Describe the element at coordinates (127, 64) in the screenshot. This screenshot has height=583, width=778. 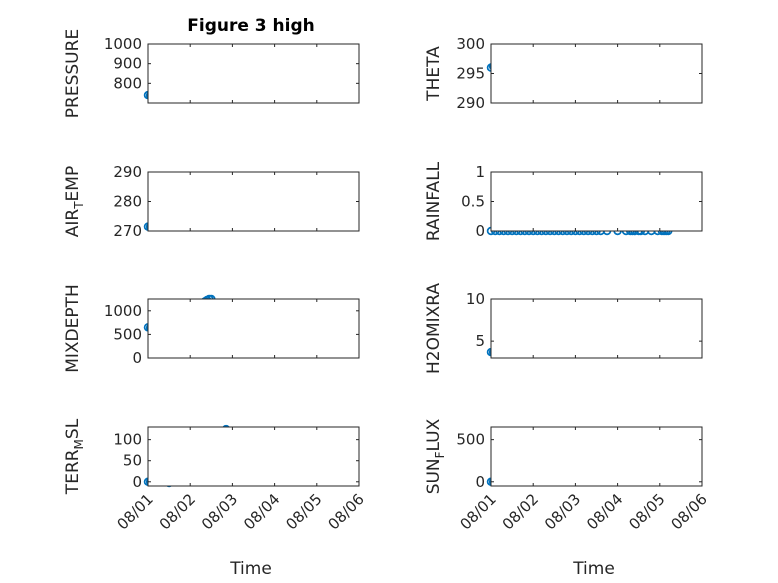
I see `y-tick-label: 900` at that location.